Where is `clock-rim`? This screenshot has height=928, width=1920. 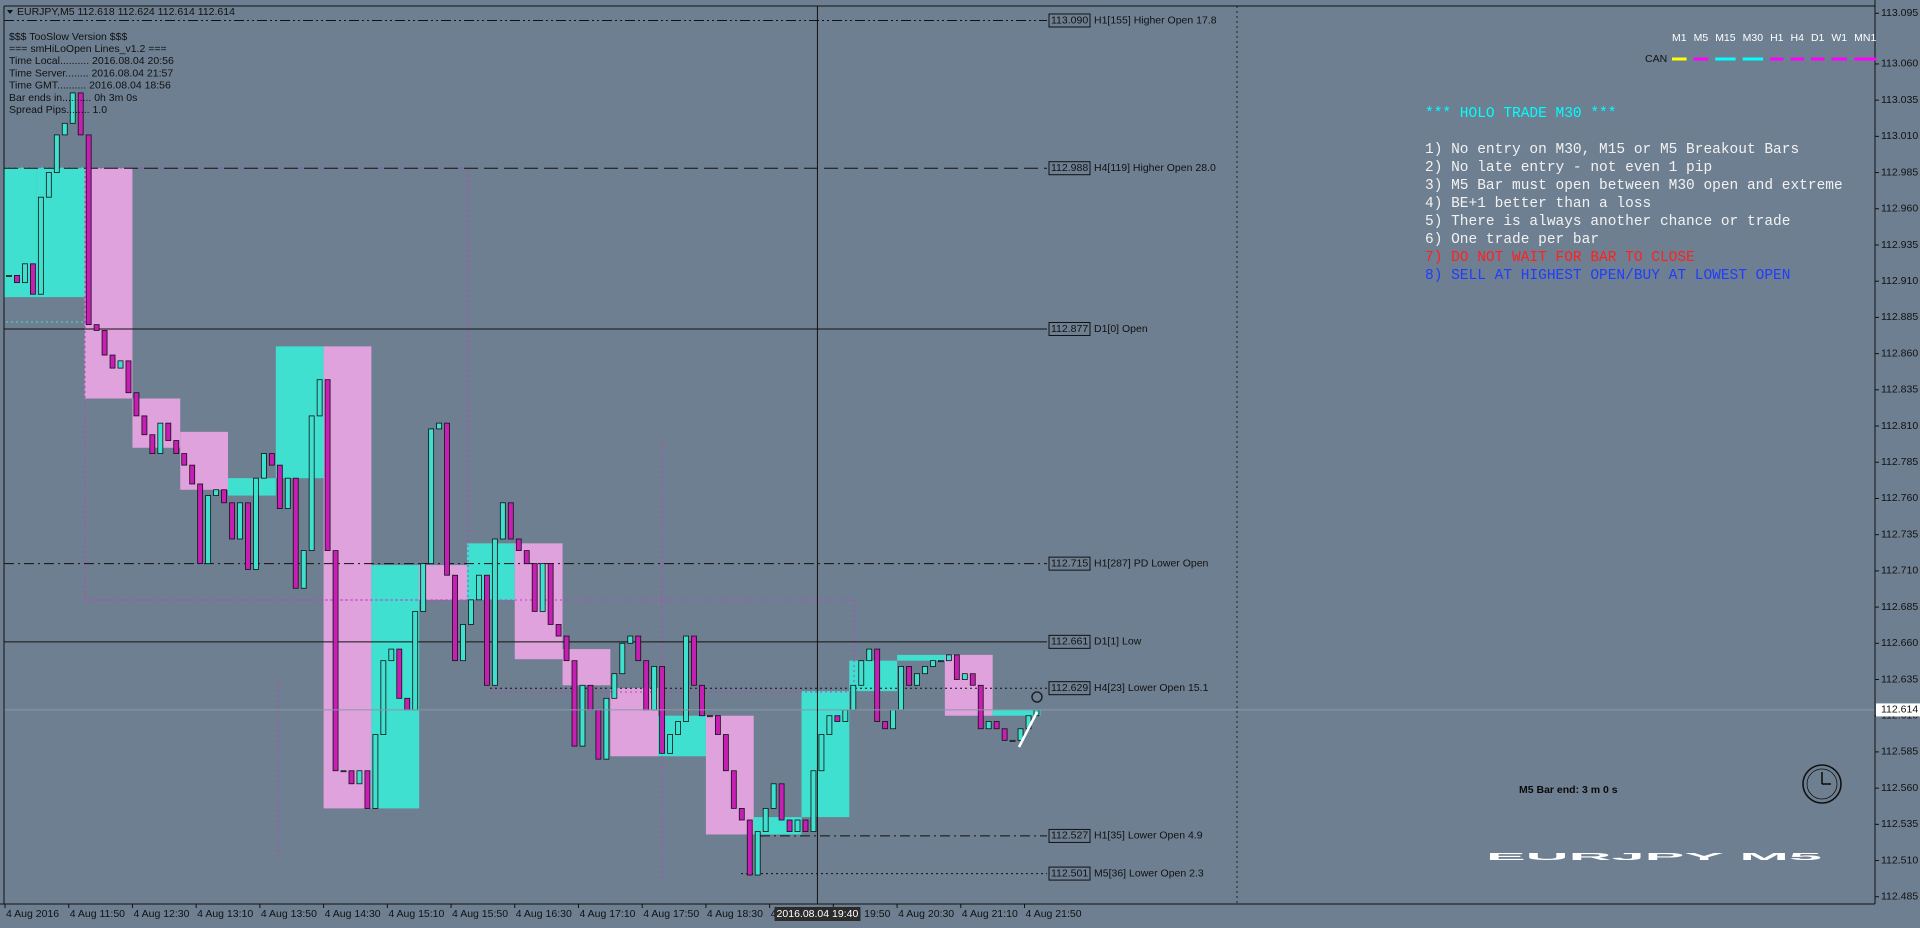 clock-rim is located at coordinates (1822, 784).